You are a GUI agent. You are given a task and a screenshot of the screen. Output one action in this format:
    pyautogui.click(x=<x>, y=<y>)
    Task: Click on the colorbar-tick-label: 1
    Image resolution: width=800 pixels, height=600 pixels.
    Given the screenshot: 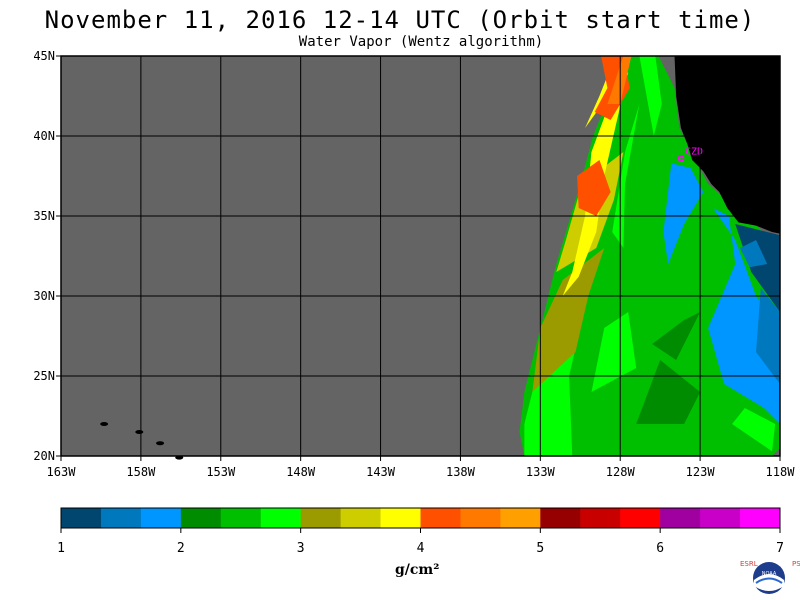 What is the action you would take?
    pyautogui.click(x=61, y=548)
    